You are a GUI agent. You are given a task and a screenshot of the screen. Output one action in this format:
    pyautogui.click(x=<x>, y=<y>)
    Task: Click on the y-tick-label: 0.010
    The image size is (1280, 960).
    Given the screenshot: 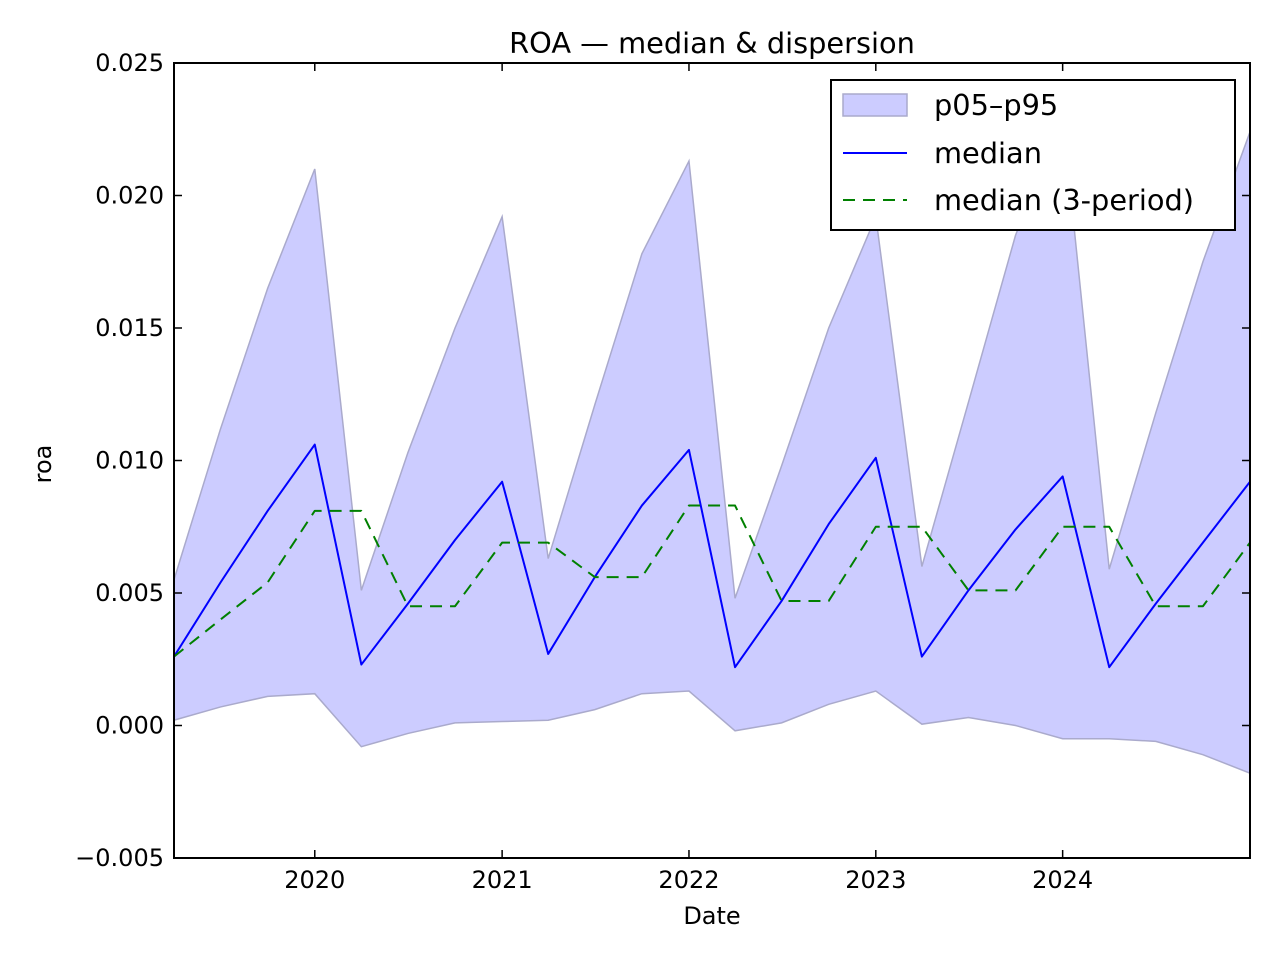 What is the action you would take?
    pyautogui.click(x=129, y=461)
    